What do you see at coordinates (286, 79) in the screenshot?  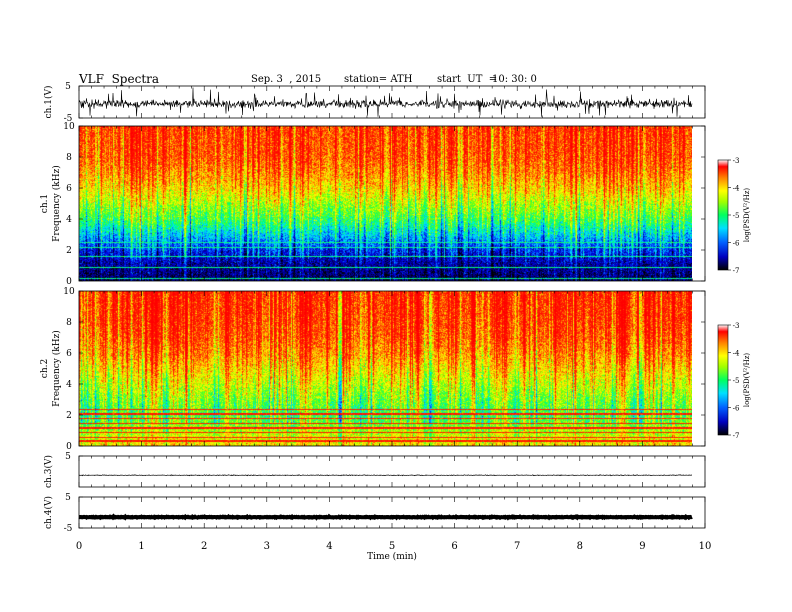 I see `date-label: Sep. 3 , 2015` at bounding box center [286, 79].